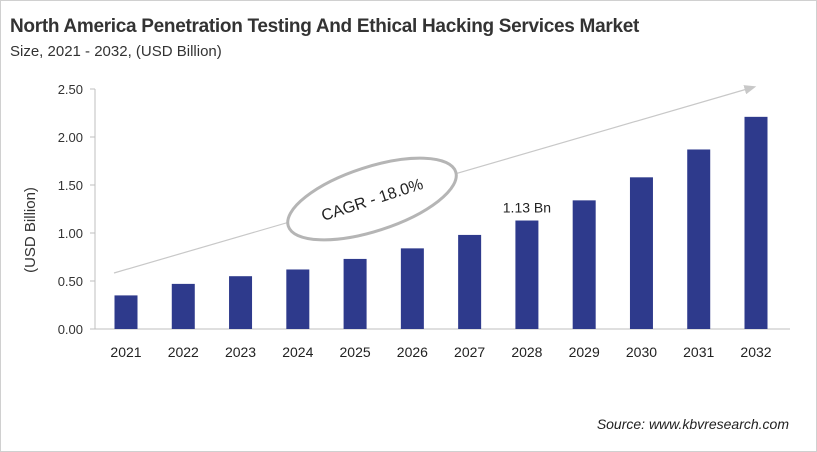 This screenshot has height=452, width=817. I want to click on x-tick-label: 2029, so click(584, 352).